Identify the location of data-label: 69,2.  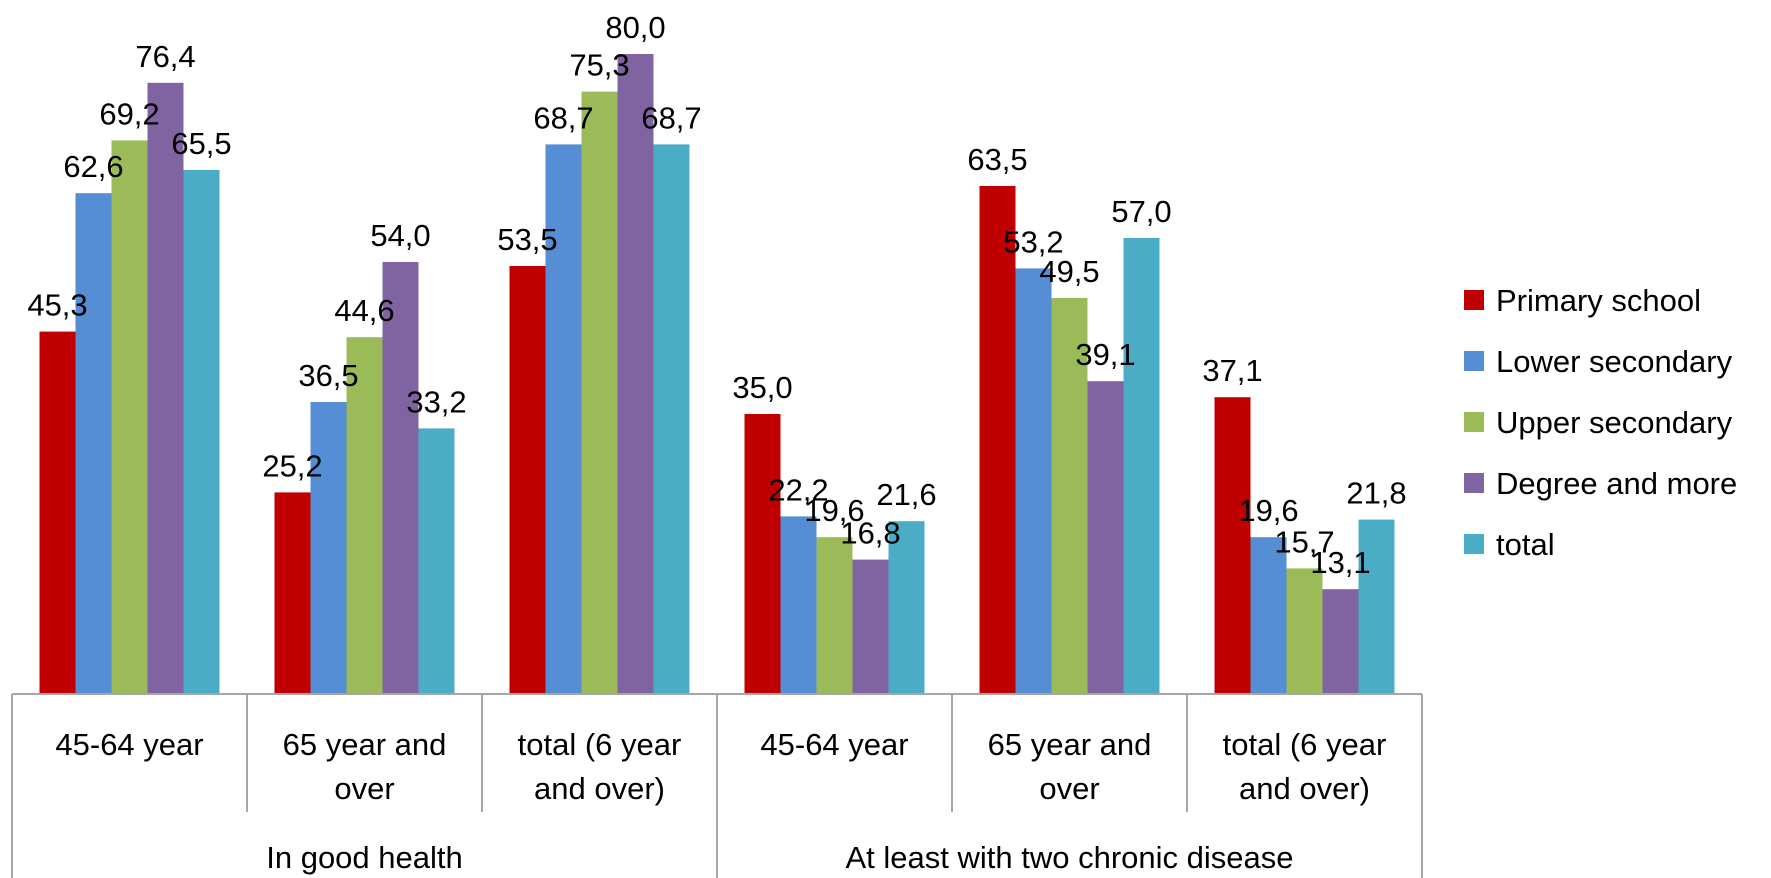
(129, 113).